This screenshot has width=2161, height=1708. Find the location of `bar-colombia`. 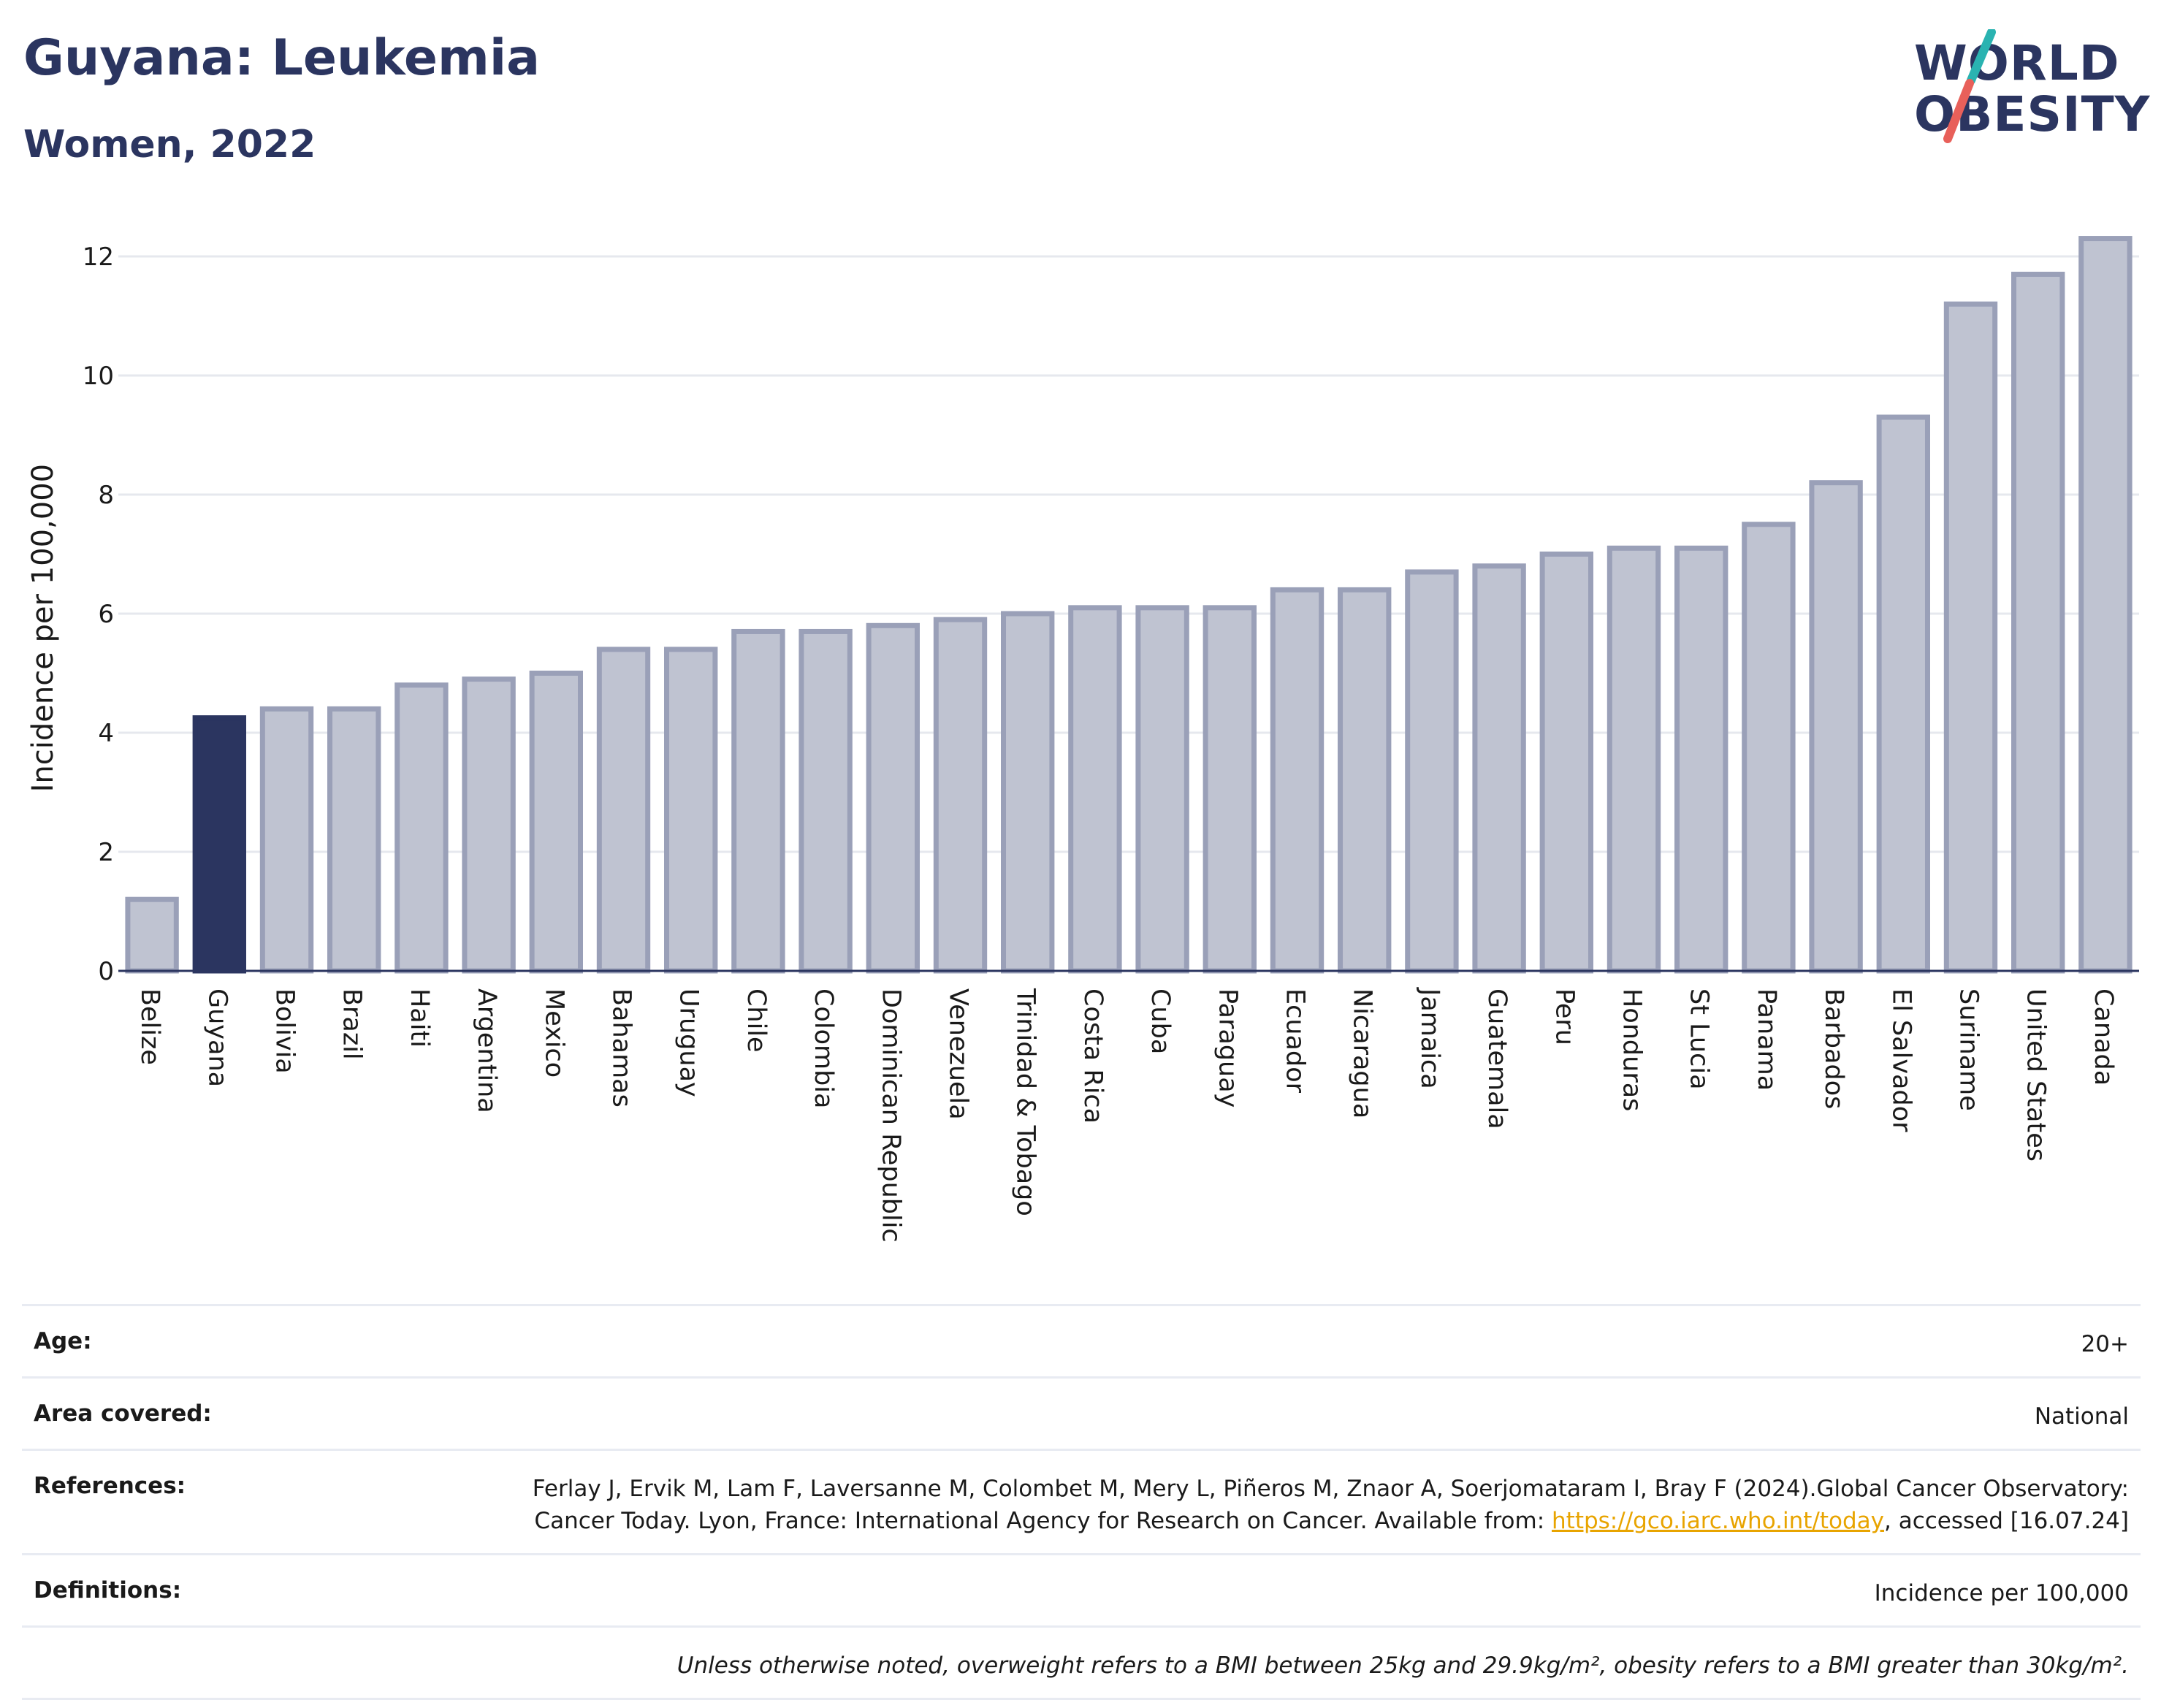

bar-colombia is located at coordinates (826, 801).